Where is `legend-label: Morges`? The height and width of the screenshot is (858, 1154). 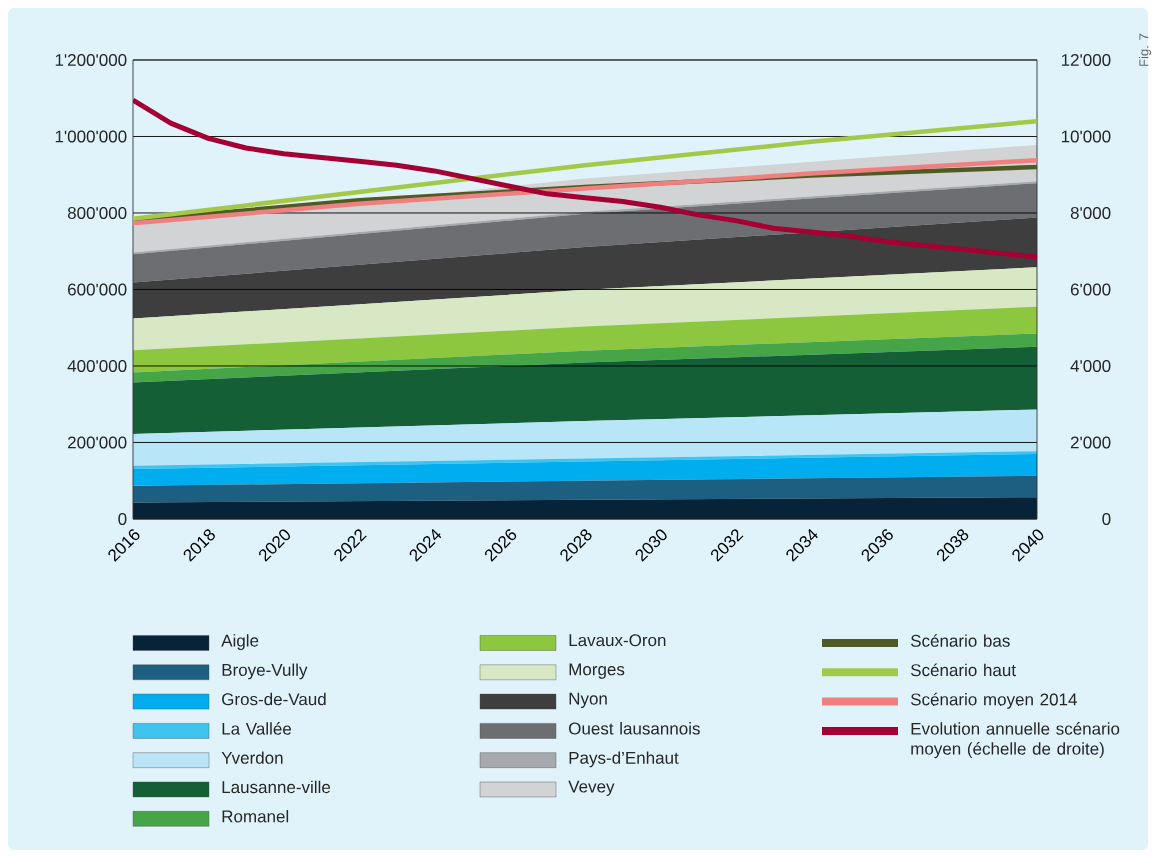 legend-label: Morges is located at coordinates (597, 671).